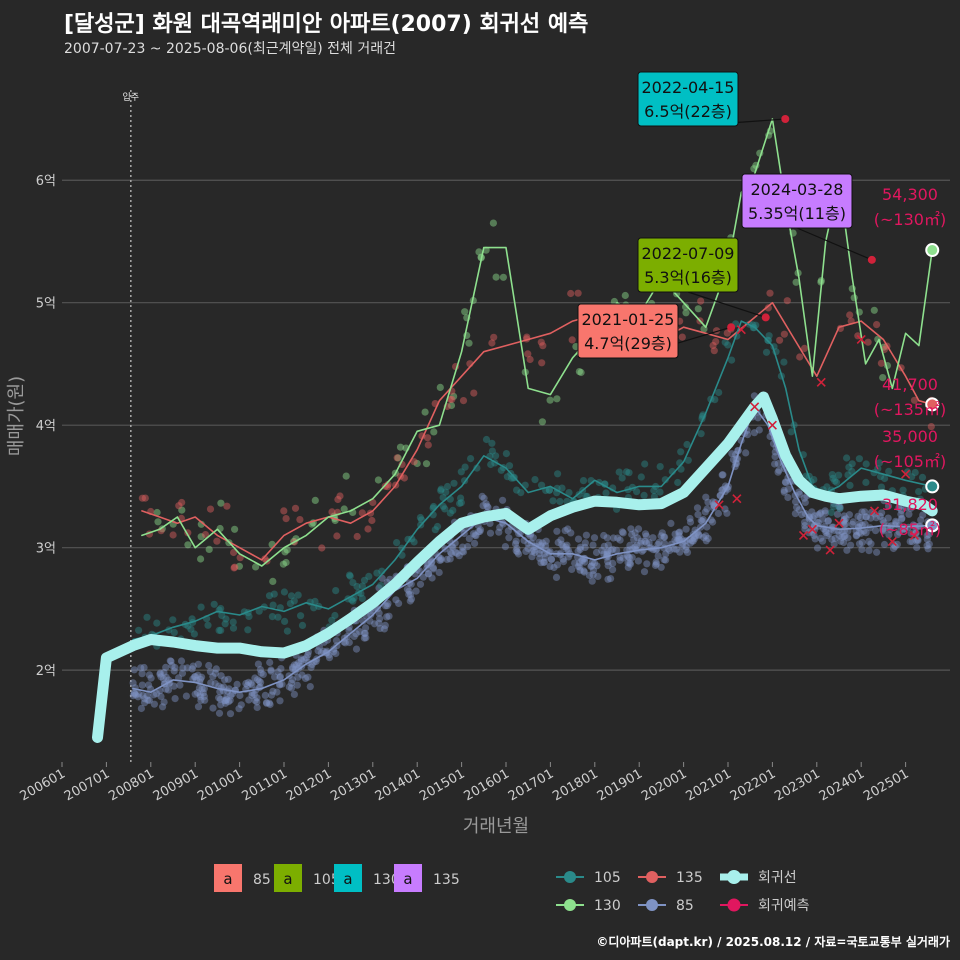 The image size is (960, 960). Describe the element at coordinates (842, 785) in the screenshot. I see `x-tick-label: 202401` at that location.